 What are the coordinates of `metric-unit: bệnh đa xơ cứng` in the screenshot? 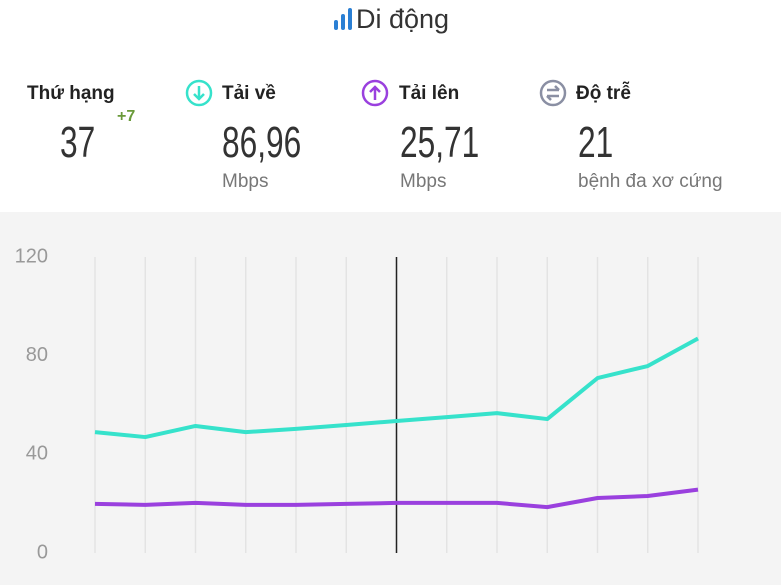 It's located at (650, 181).